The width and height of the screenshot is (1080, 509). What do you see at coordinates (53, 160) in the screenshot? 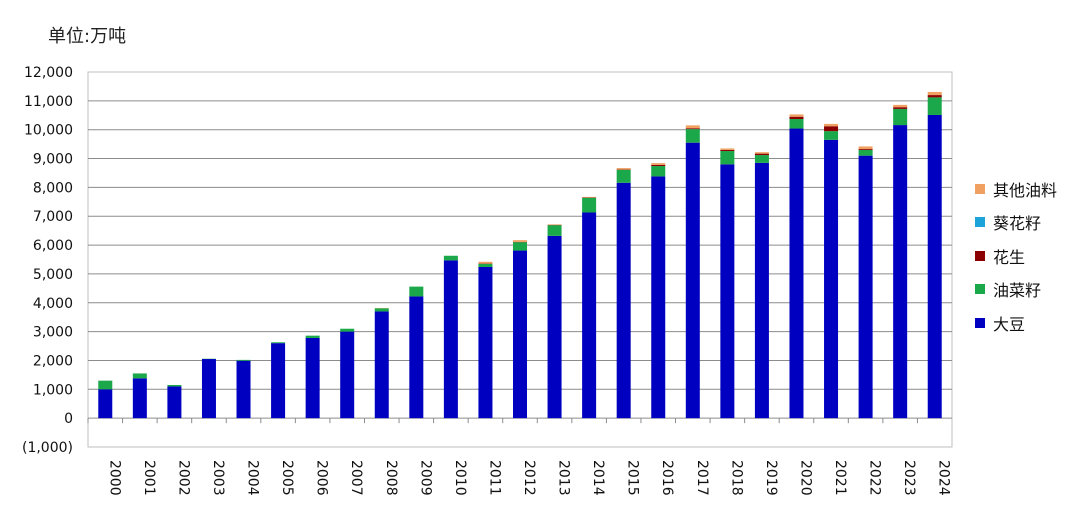
I see `y-tick-label: 9,000` at bounding box center [53, 160].